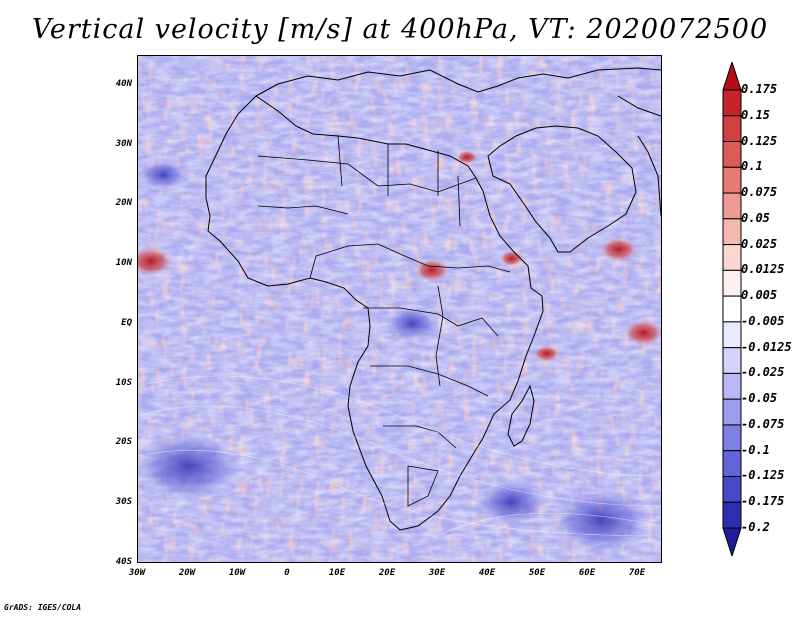  Describe the element at coordinates (337, 573) in the screenshot. I see `lon-label-10e: 10E` at that location.